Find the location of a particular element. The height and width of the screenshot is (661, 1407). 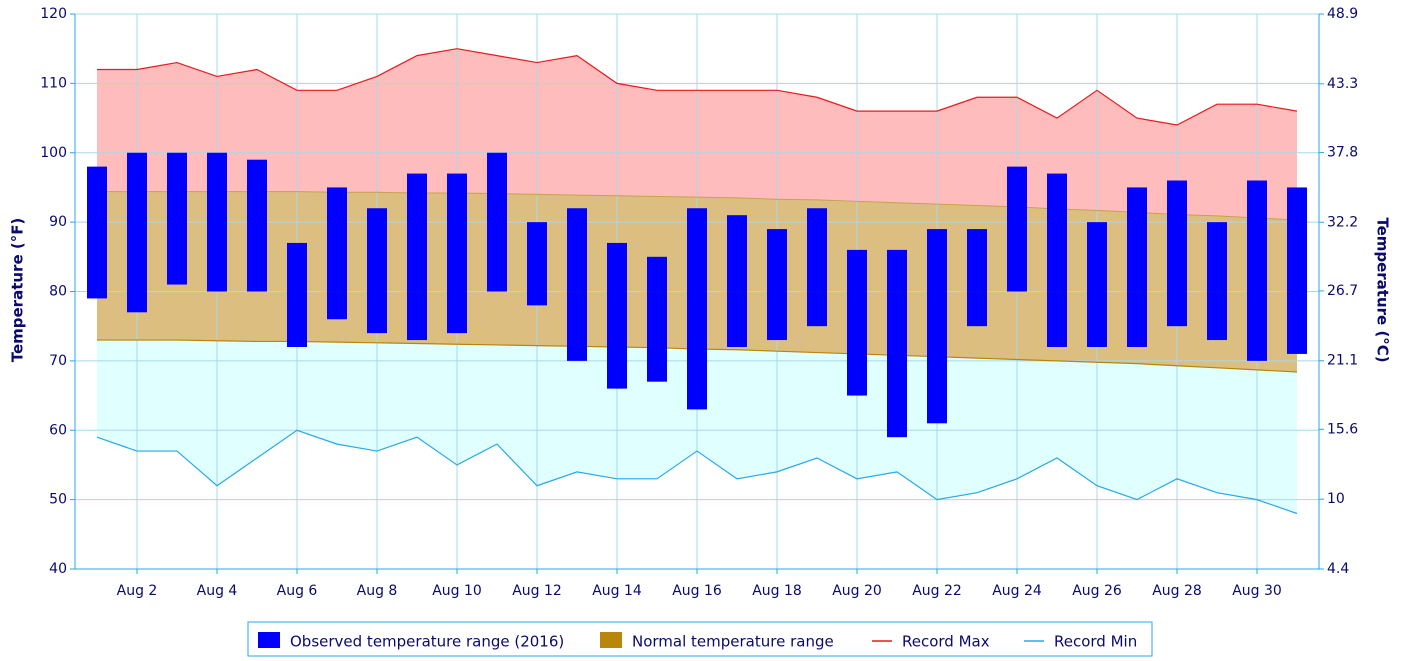

y2-tick-label: 48.9 is located at coordinates (1342, 14).